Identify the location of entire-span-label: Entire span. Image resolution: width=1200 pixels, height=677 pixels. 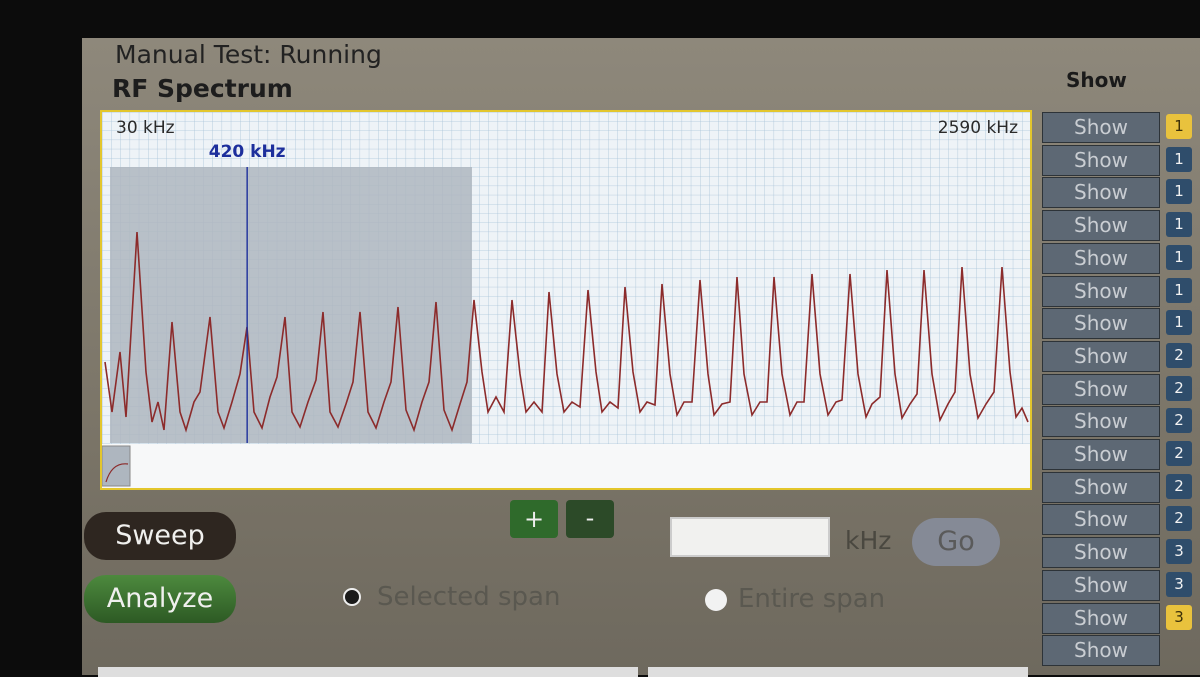
(812, 599).